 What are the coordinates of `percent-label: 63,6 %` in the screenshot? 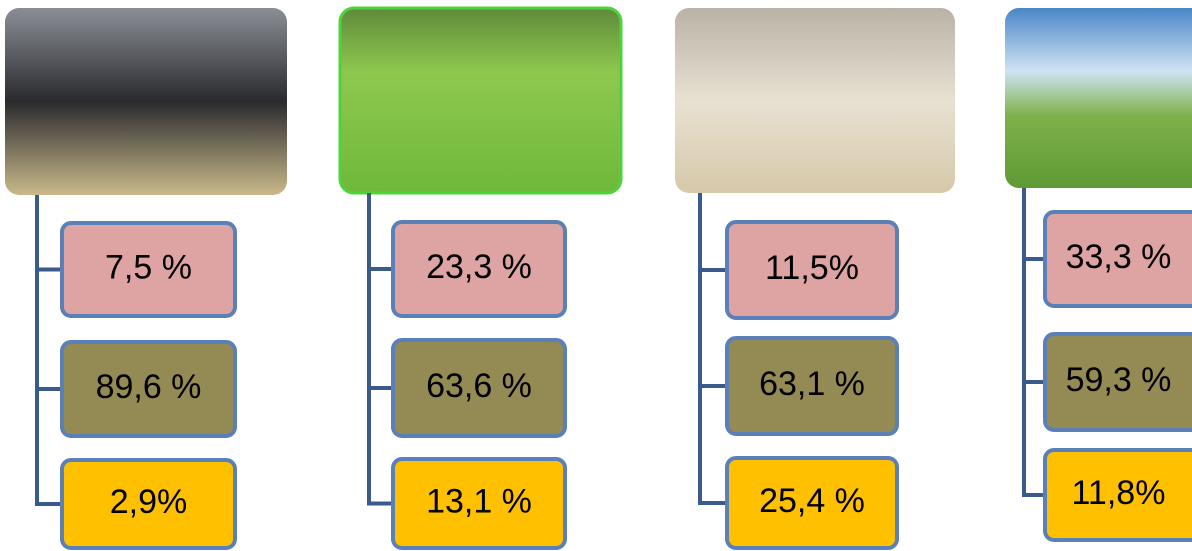 It's located at (479, 386).